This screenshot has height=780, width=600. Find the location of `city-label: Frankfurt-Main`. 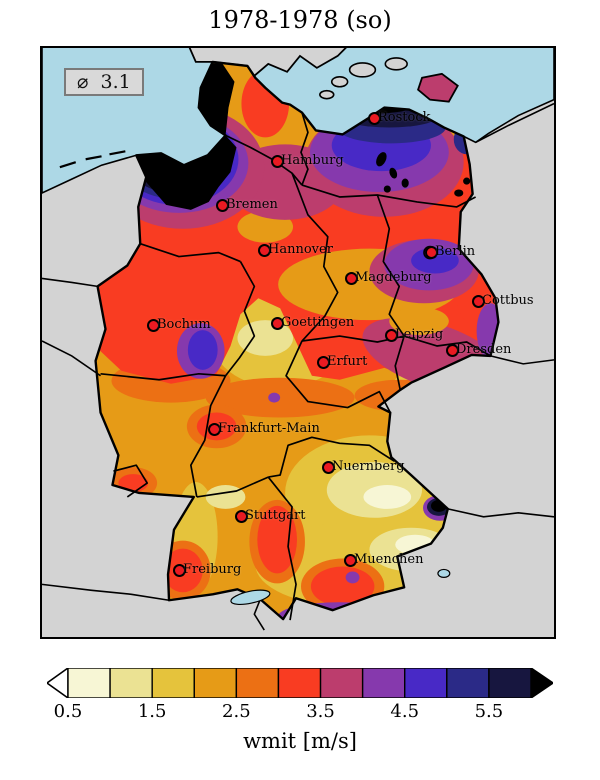

city-label: Frankfurt-Main is located at coordinates (269, 428).